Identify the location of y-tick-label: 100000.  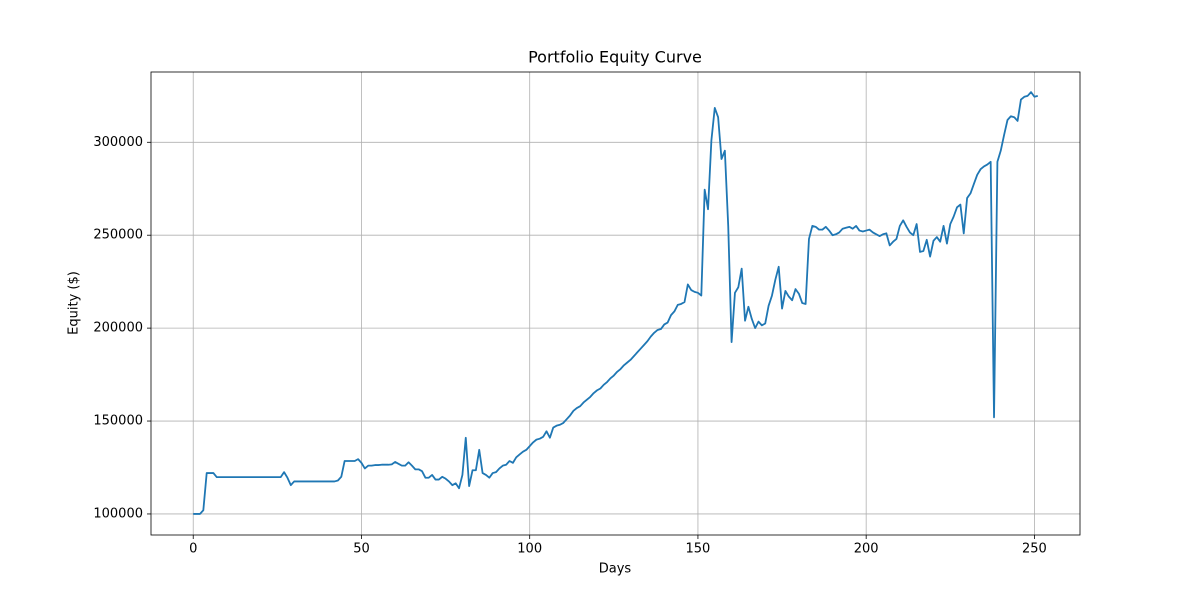
(118, 513).